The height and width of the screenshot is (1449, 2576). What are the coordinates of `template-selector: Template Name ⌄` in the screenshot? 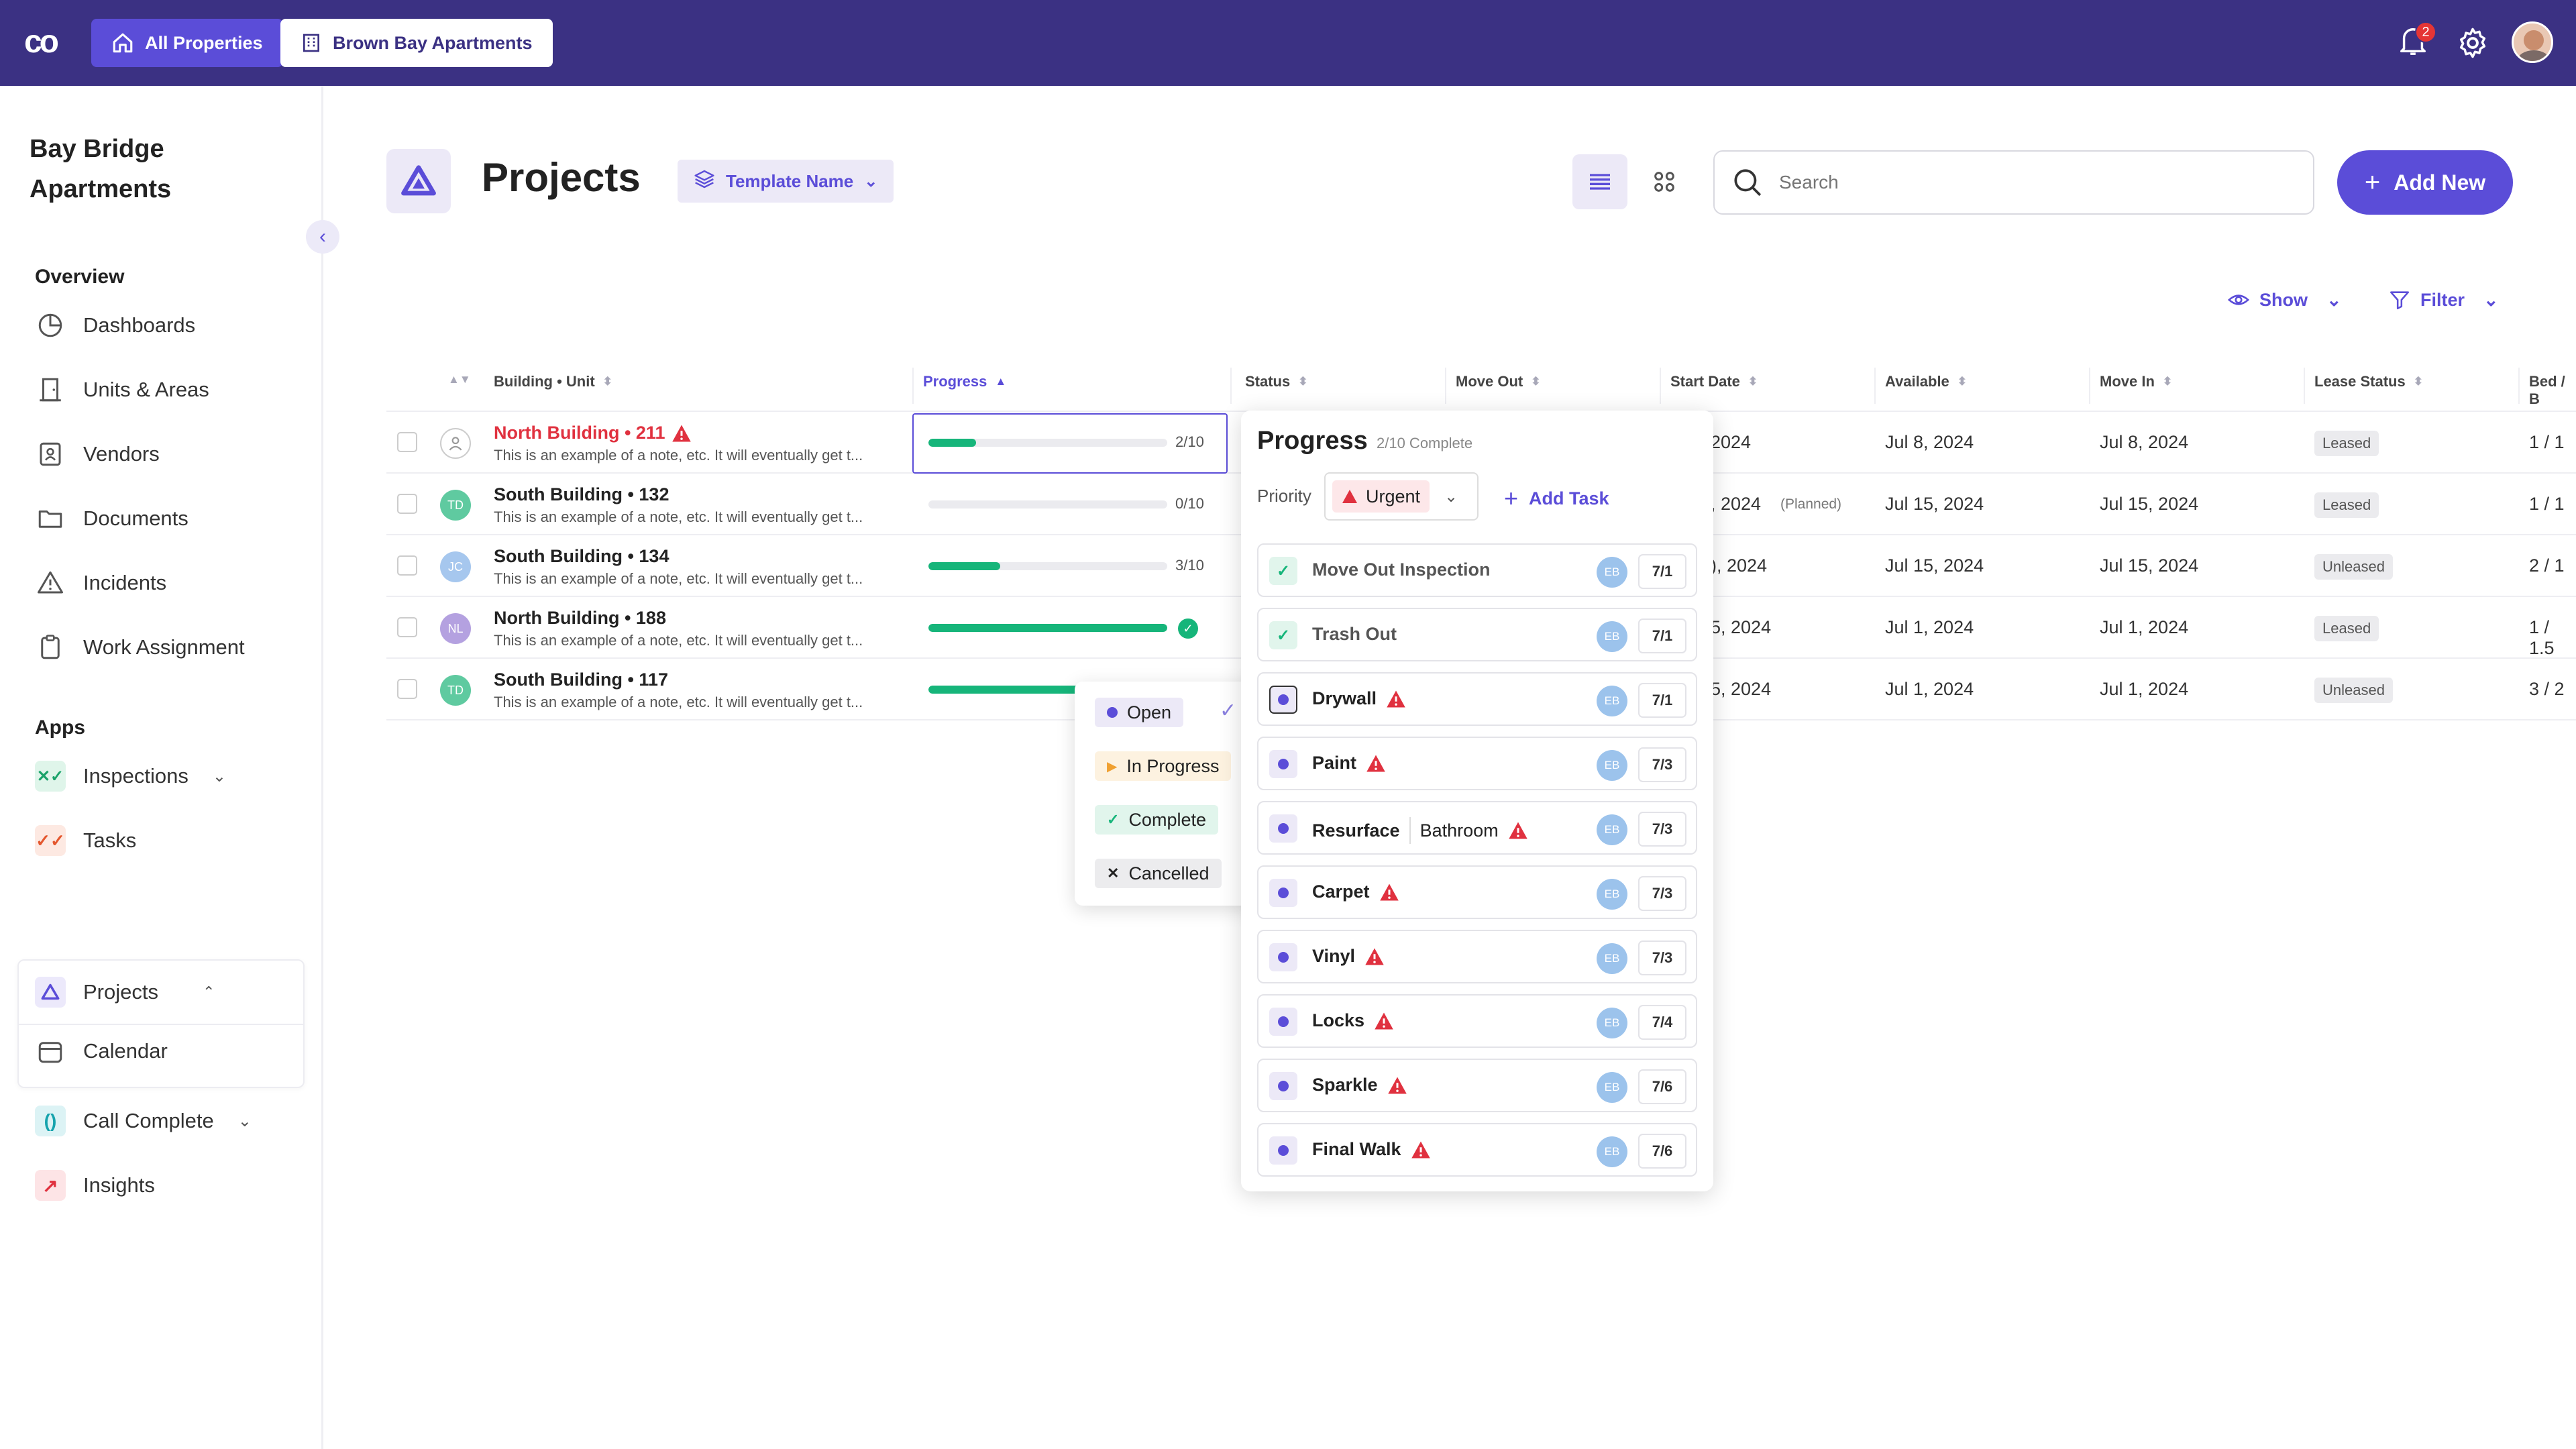 It's located at (786, 181).